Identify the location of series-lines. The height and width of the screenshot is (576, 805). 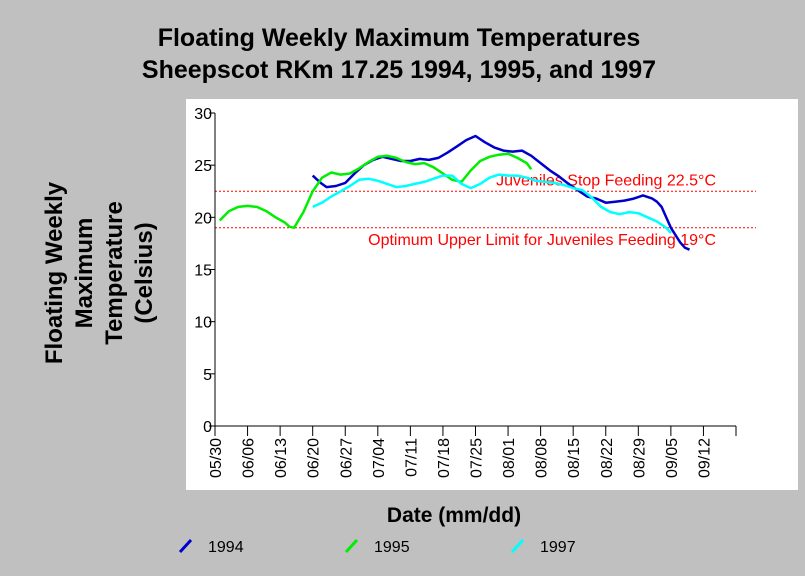
(454, 192).